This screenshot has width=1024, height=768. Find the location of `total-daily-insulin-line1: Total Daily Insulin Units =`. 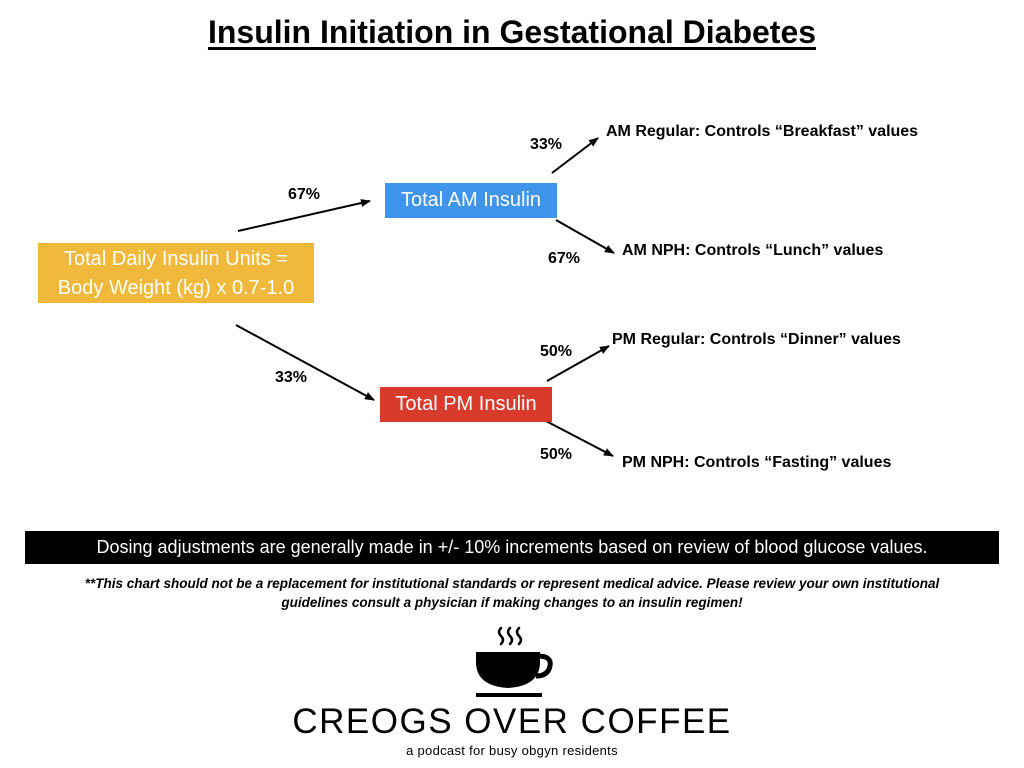

total-daily-insulin-line1: Total Daily Insulin Units = is located at coordinates (176, 259).